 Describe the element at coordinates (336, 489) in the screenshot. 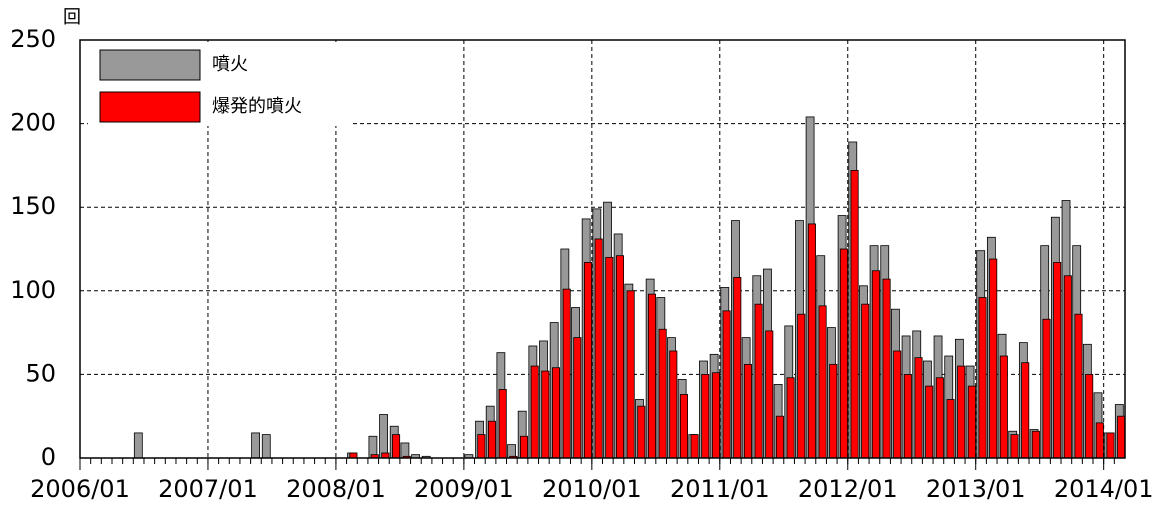

I see `x-tick-label: 2008/01` at that location.